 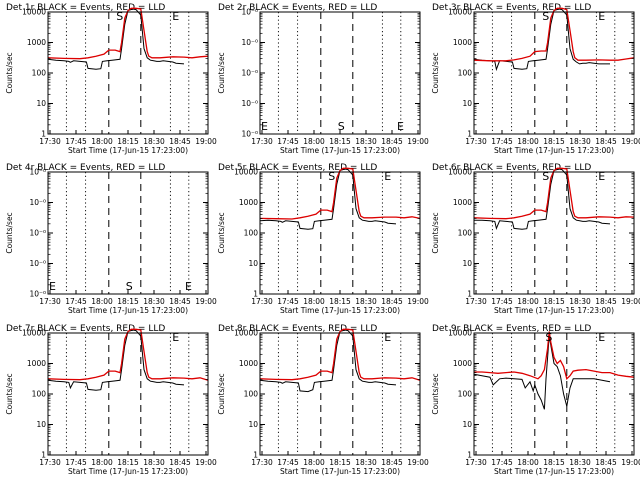 I want to click on panel-title: Det 4r BLACK = Events, RED = LLD, so click(x=85, y=168).